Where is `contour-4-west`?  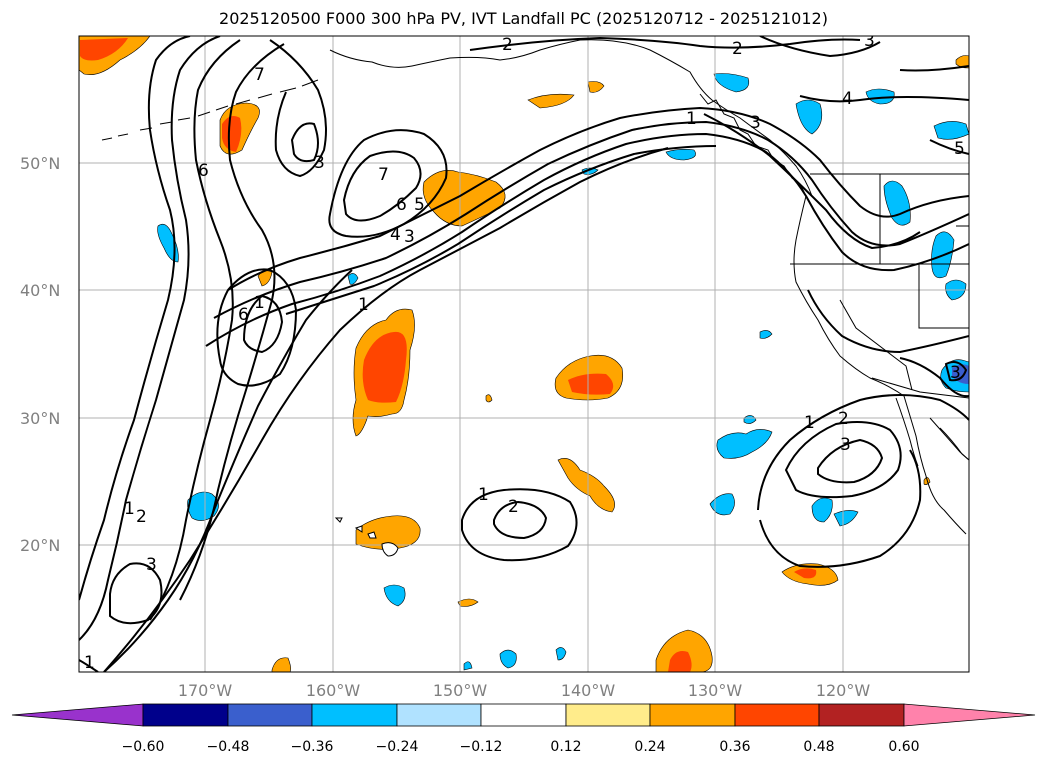 contour-4-west is located at coordinates (232, 322).